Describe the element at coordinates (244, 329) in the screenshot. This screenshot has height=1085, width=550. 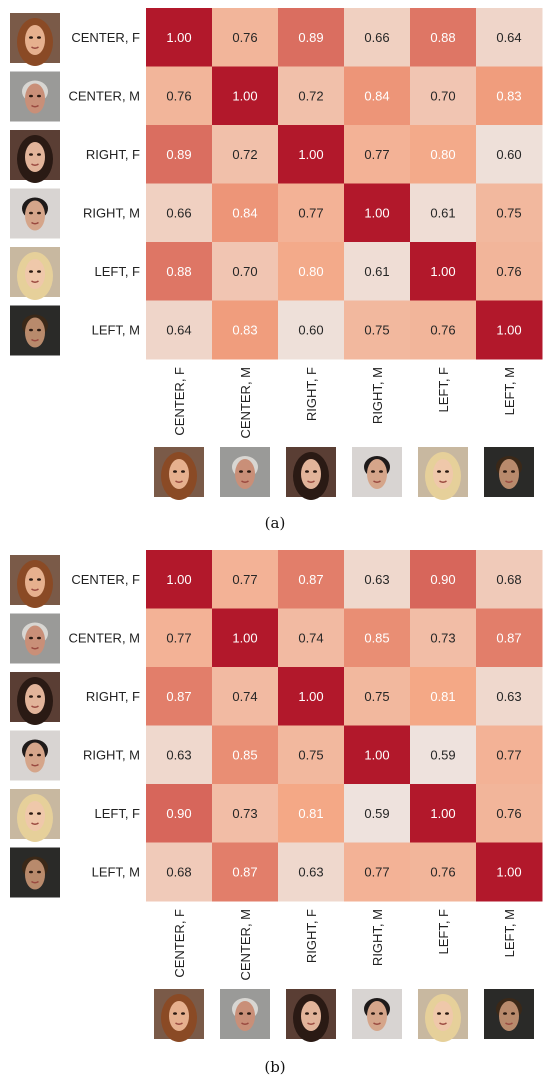
I see `cell-value-label: 0.83` at that location.